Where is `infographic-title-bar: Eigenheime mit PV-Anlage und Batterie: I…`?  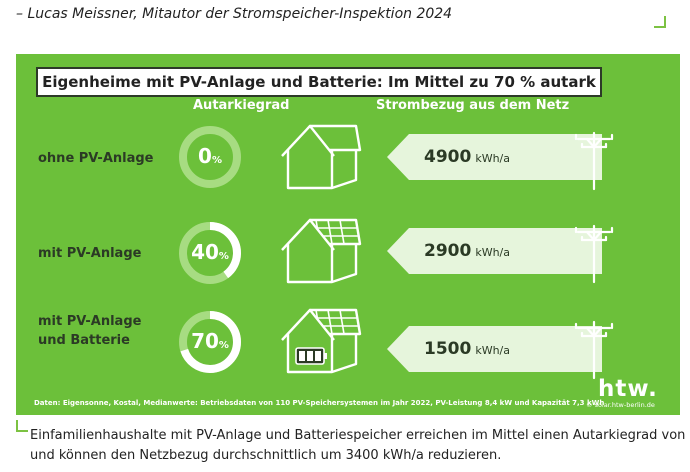
infographic-title-bar: Eigenheime mit PV-Anlage und Batterie: I… is located at coordinates (319, 82).